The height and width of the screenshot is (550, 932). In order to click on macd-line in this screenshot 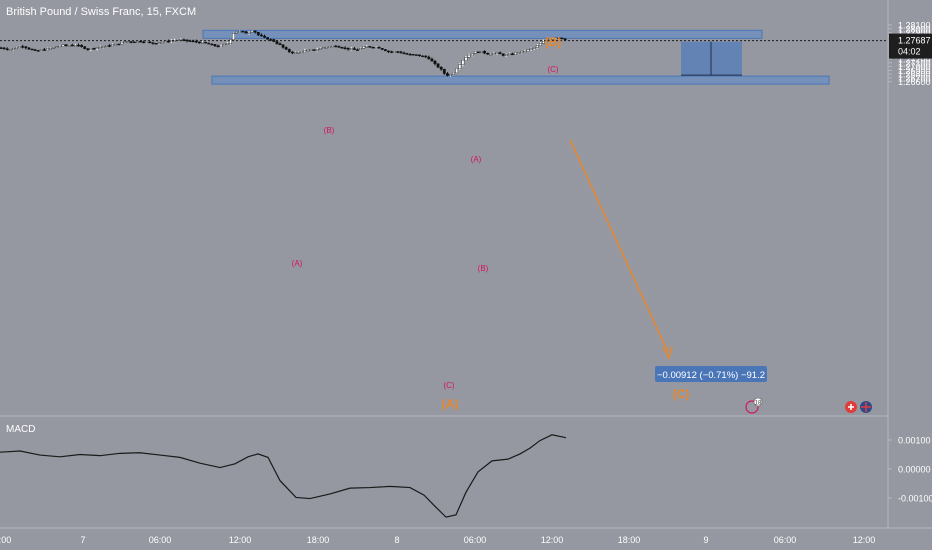, I will do `click(283, 476)`.